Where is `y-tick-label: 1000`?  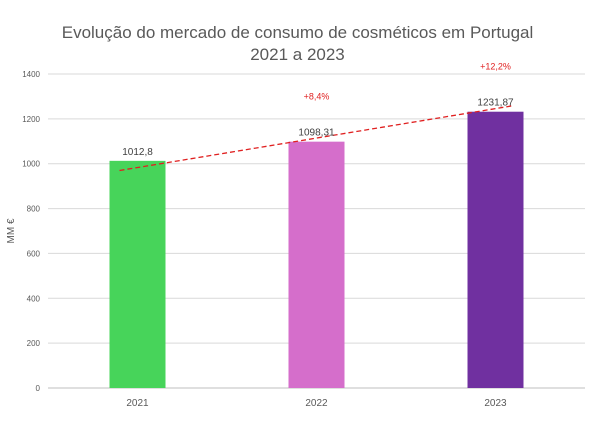 y-tick-label: 1000 is located at coordinates (31, 164).